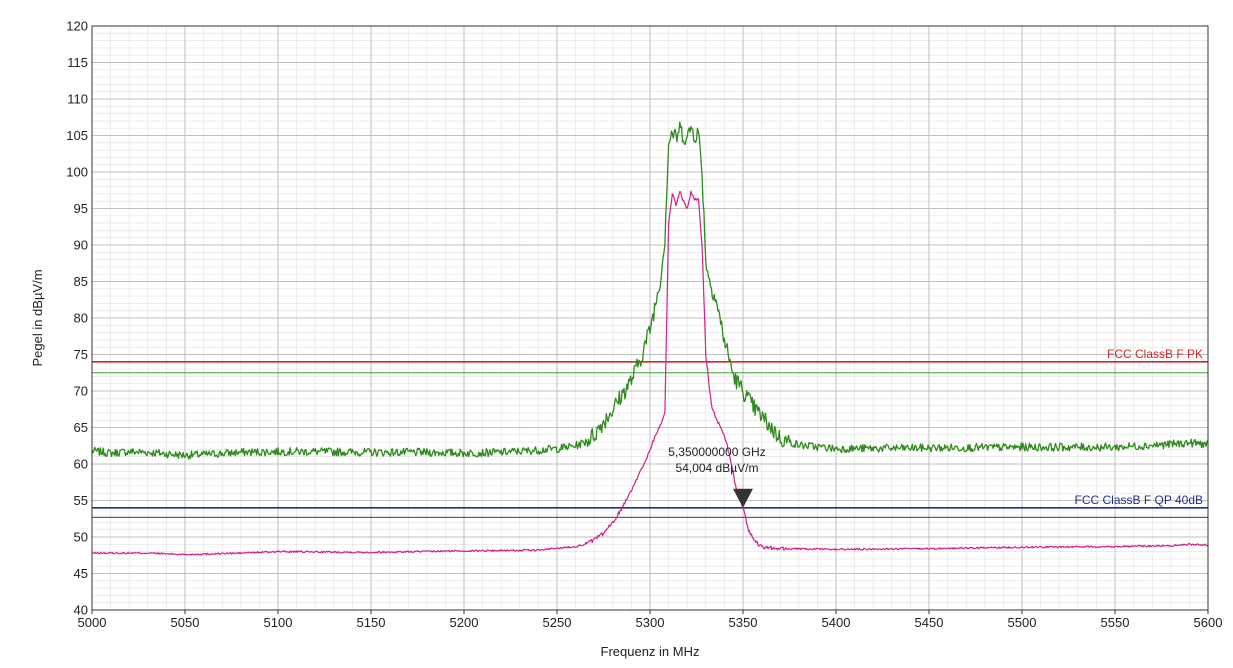 This screenshot has width=1233, height=668. What do you see at coordinates (81, 354) in the screenshot?
I see `y-tick-label: 75` at bounding box center [81, 354].